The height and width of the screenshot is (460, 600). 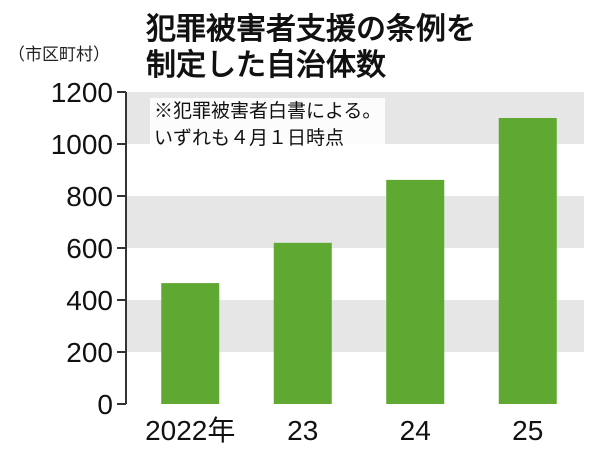 I want to click on y-tick-label: 400, so click(x=89, y=300).